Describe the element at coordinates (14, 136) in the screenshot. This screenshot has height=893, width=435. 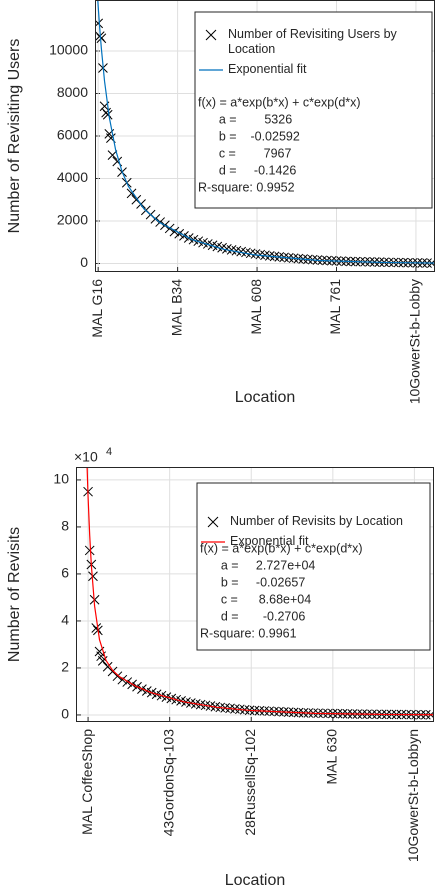
I see `y-axis-label: Number of Revisiting Users` at that location.